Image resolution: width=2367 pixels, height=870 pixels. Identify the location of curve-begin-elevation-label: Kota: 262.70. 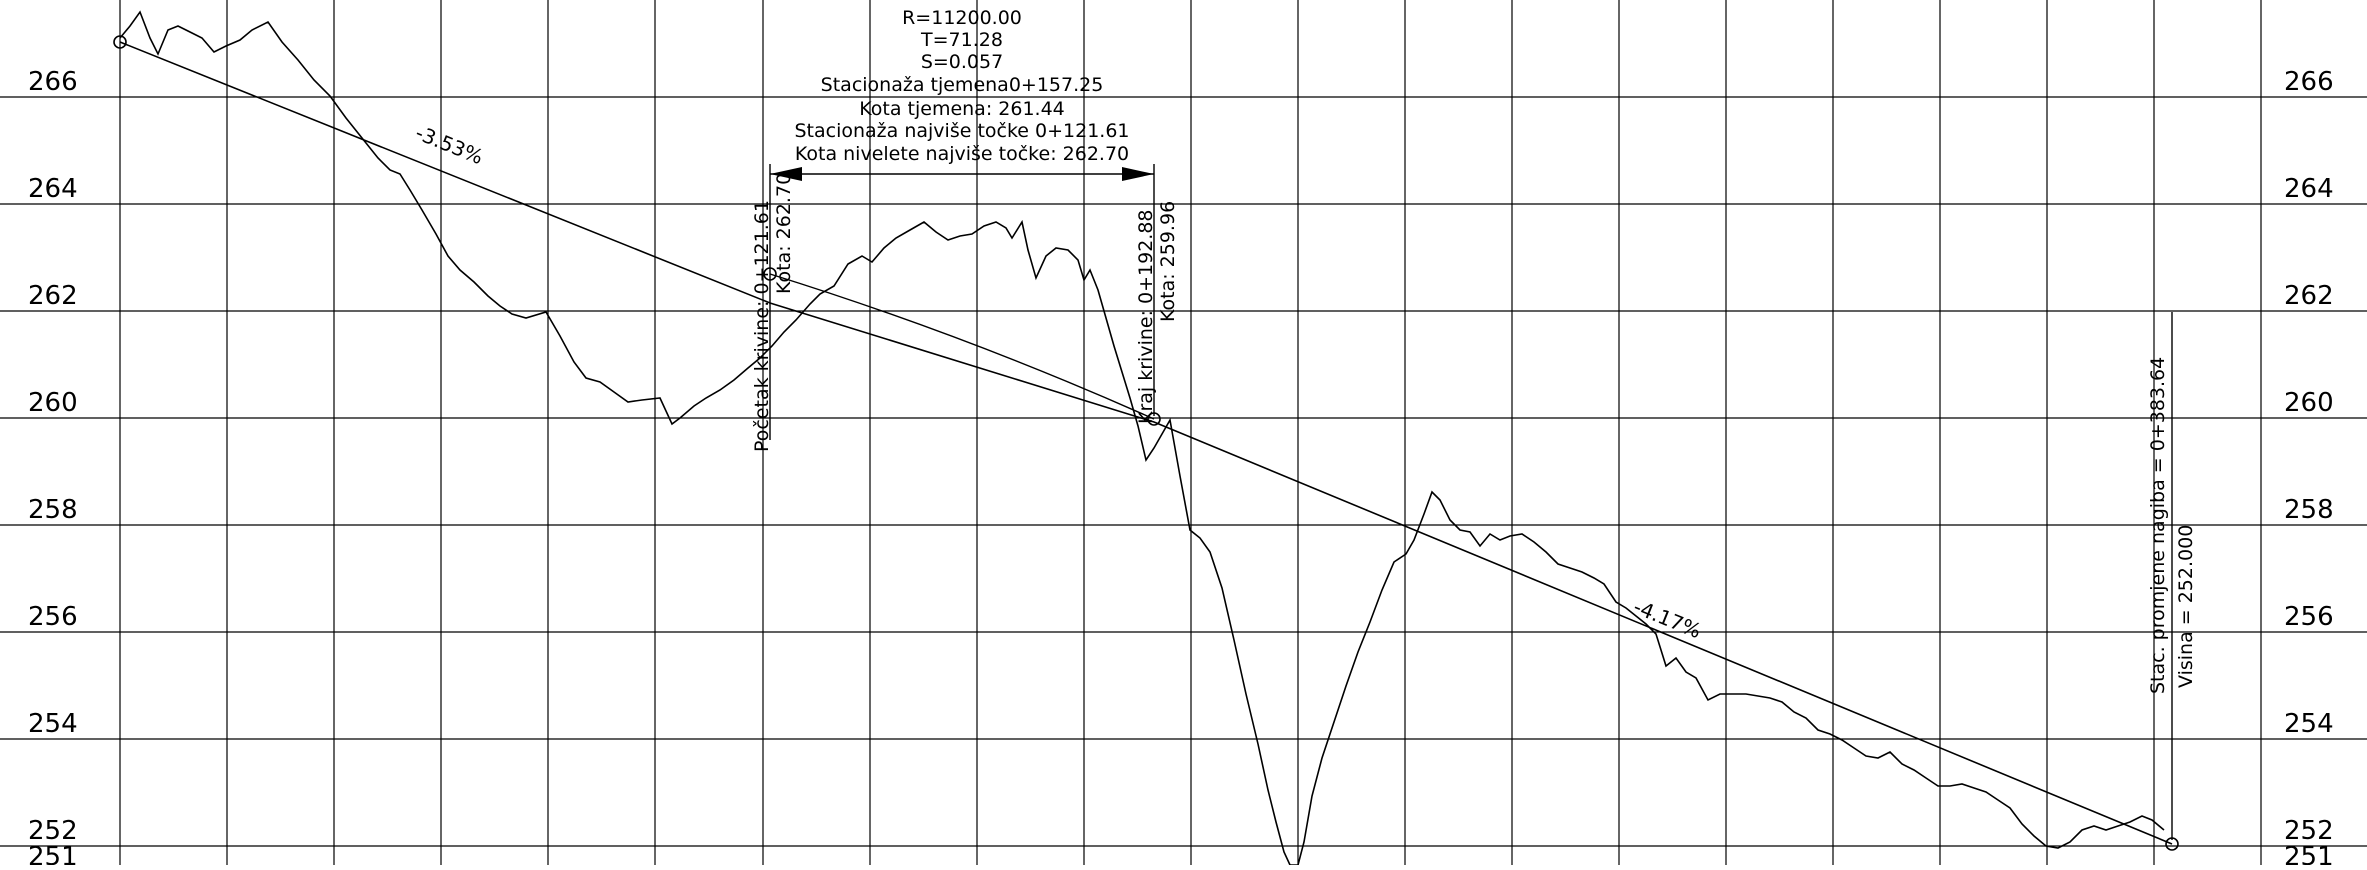
(784, 233).